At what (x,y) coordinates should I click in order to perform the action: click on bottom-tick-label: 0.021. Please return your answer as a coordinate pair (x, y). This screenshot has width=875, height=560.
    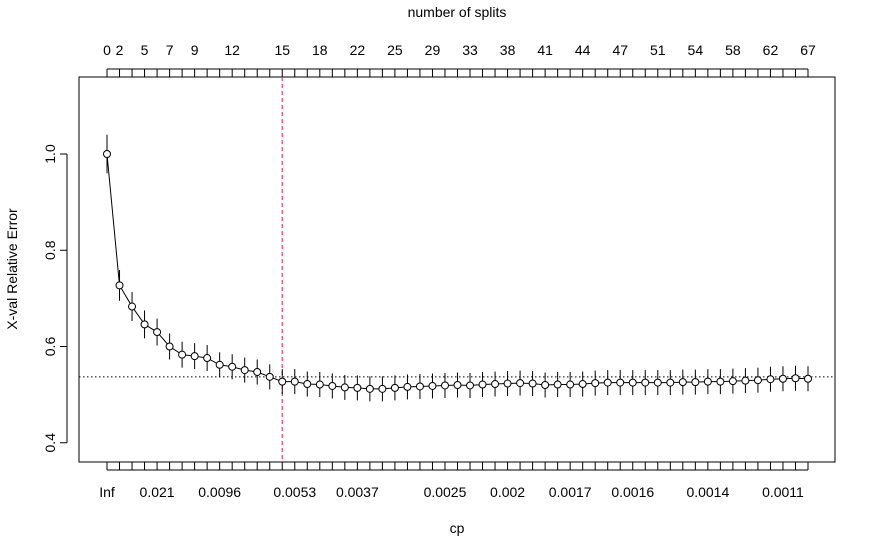
    Looking at the image, I should click on (157, 492).